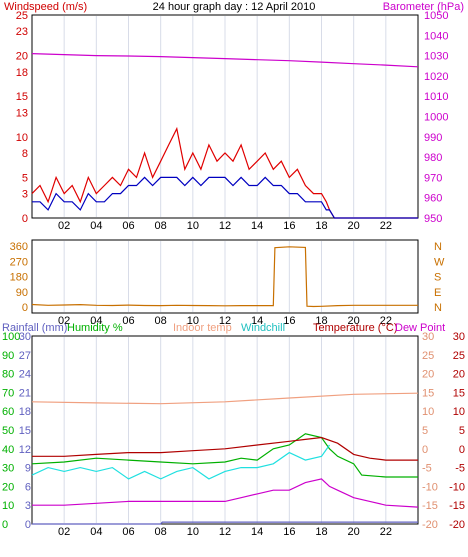 The image size is (468, 557). What do you see at coordinates (8, 487) in the screenshot?
I see `humidity-tick-label: 20` at bounding box center [8, 487].